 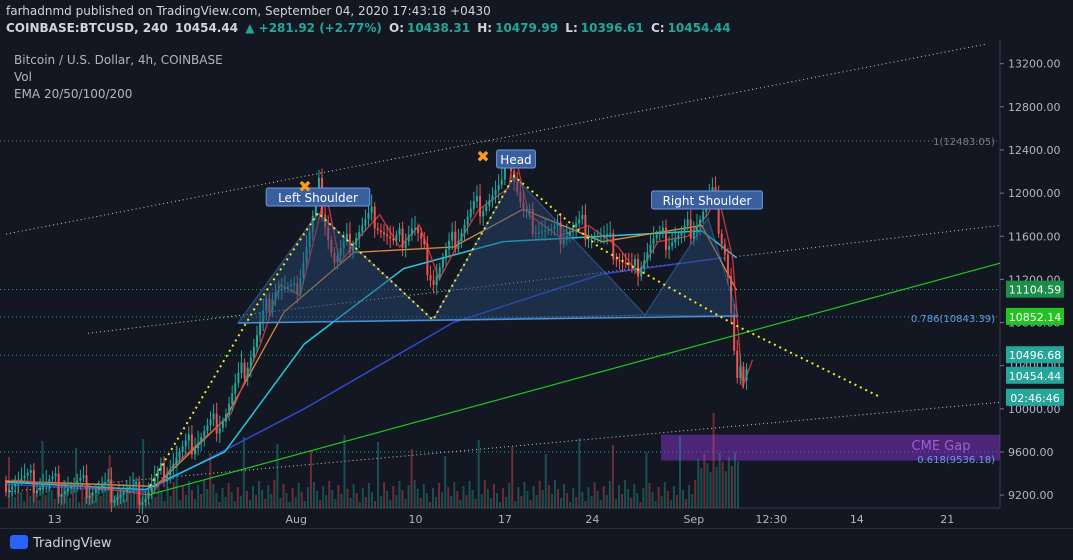 What do you see at coordinates (707, 201) in the screenshot?
I see `right-shoulder-label: Right Shoulder` at bounding box center [707, 201].